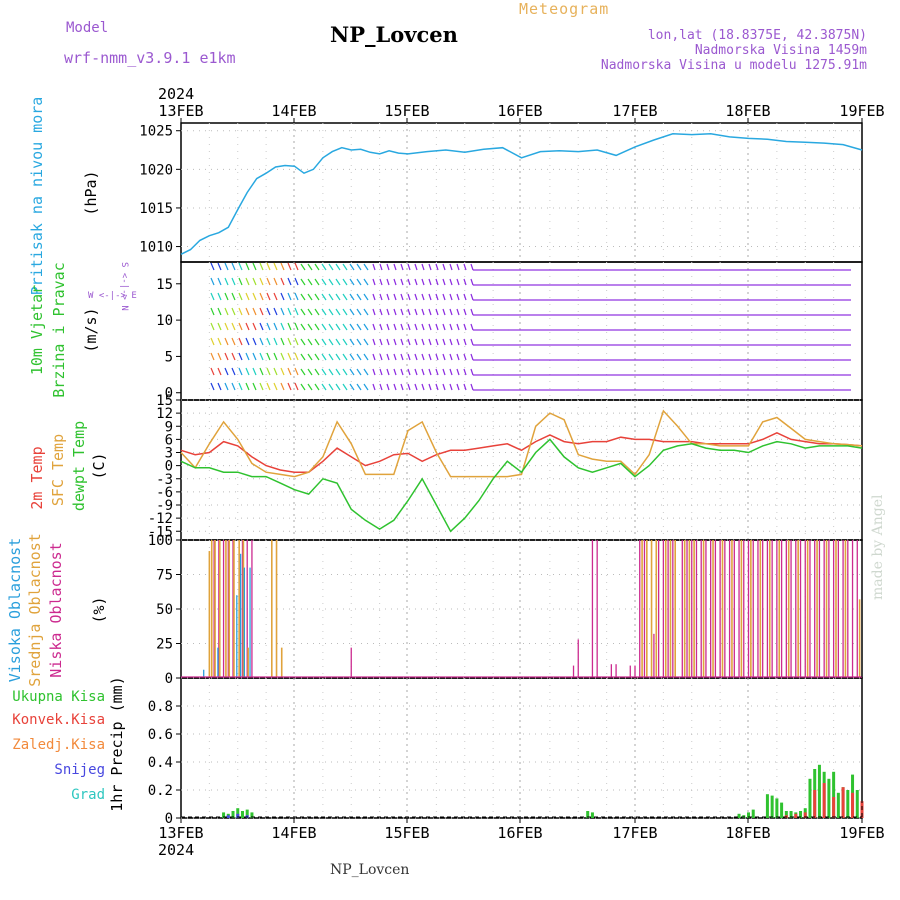 This screenshot has width=900, height=900. What do you see at coordinates (156, 170) in the screenshot?
I see `pressure-tick-label: 1020` at bounding box center [156, 170].